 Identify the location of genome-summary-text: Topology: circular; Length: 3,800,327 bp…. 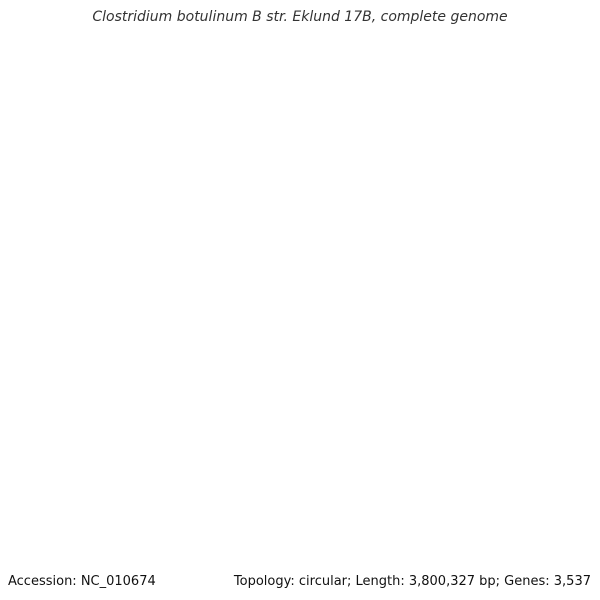
(412, 581).